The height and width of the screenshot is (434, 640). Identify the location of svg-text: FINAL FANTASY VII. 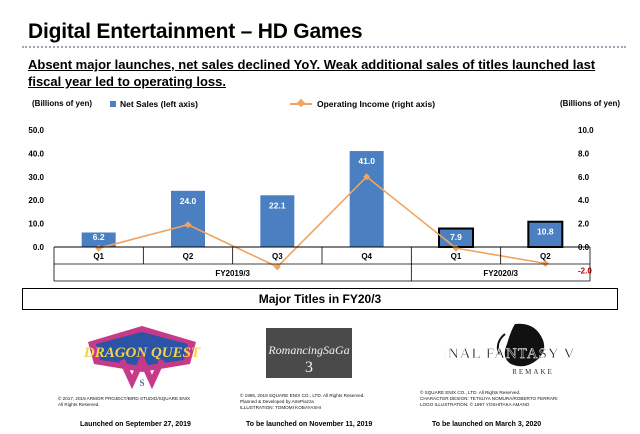
(510, 354).